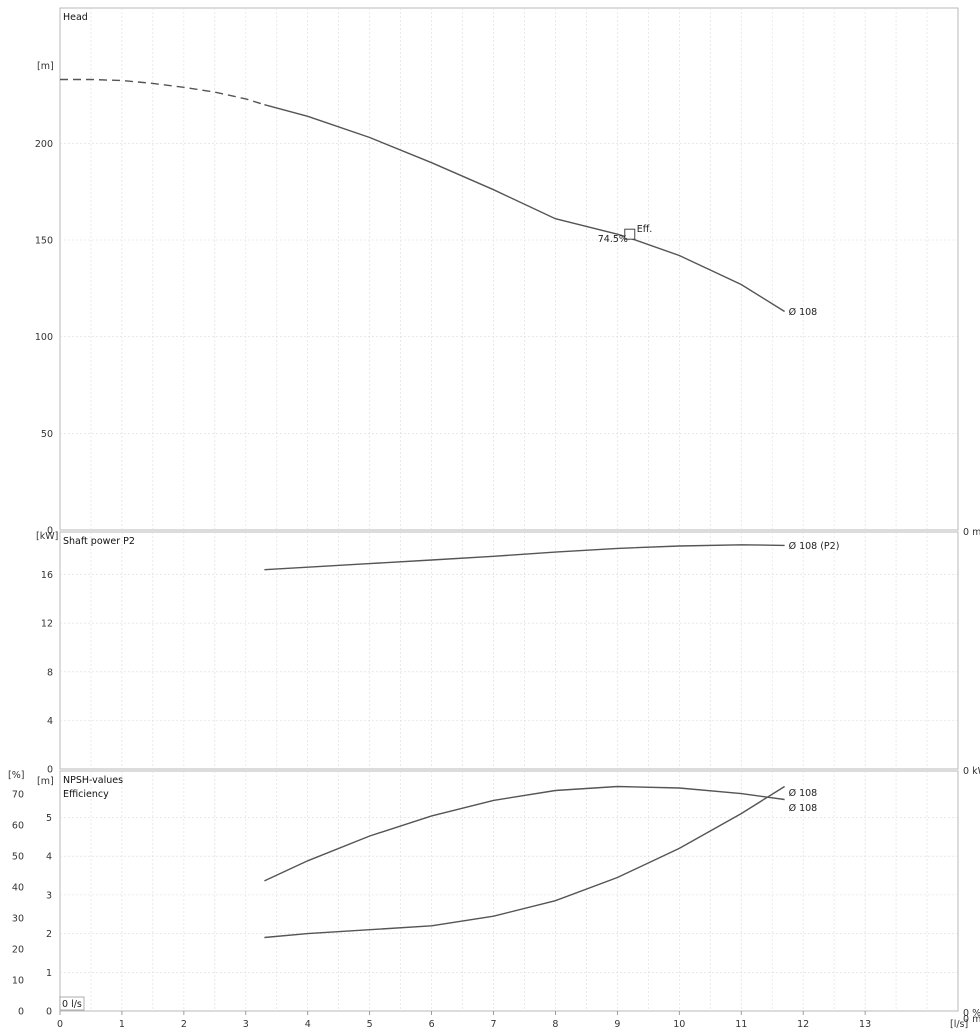 The width and height of the screenshot is (980, 1033). What do you see at coordinates (630, 234) in the screenshot?
I see `duty-point-marker` at bounding box center [630, 234].